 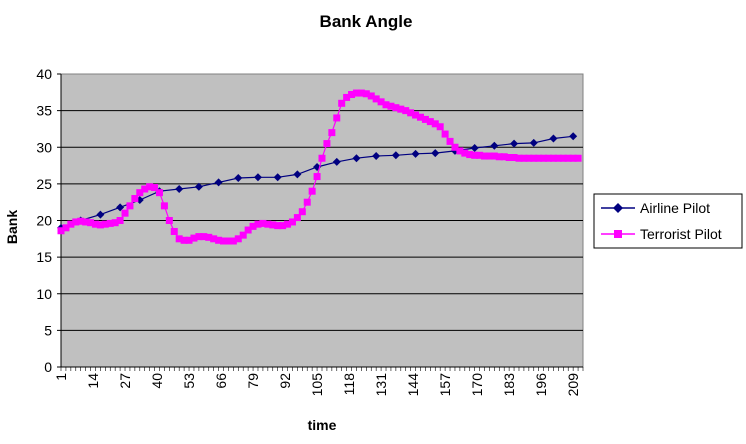 What do you see at coordinates (125, 381) in the screenshot?
I see `x-tick-label: 27` at bounding box center [125, 381].